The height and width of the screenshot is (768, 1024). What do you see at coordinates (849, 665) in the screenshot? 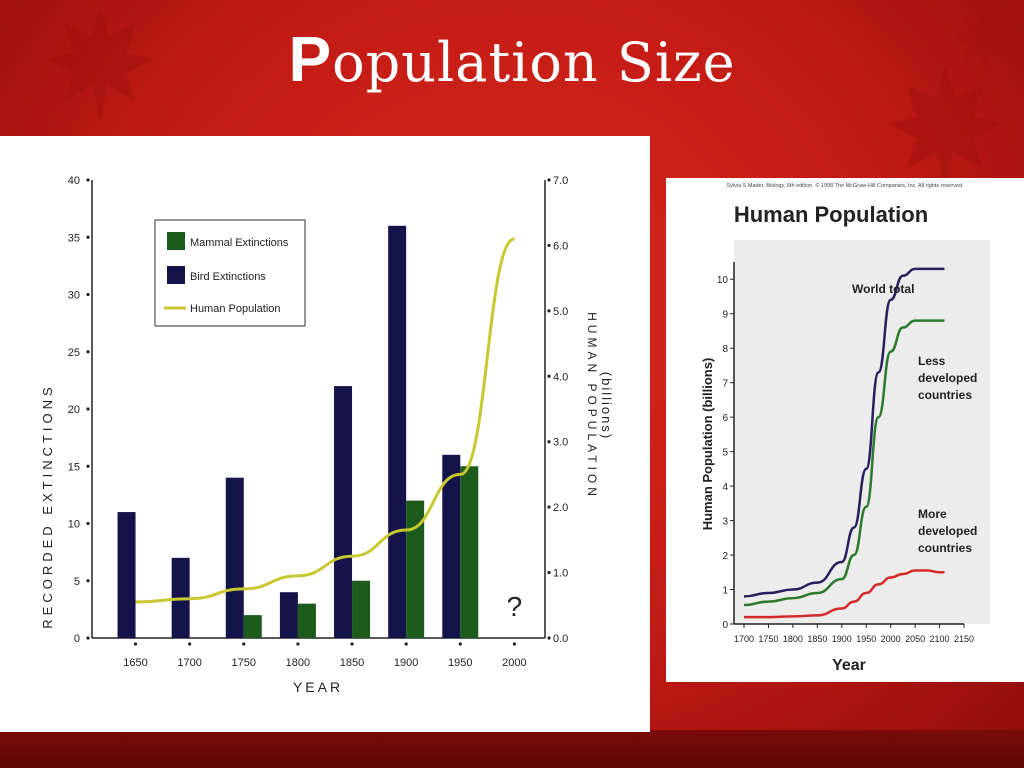
I see `x-axis-label: Year` at bounding box center [849, 665].